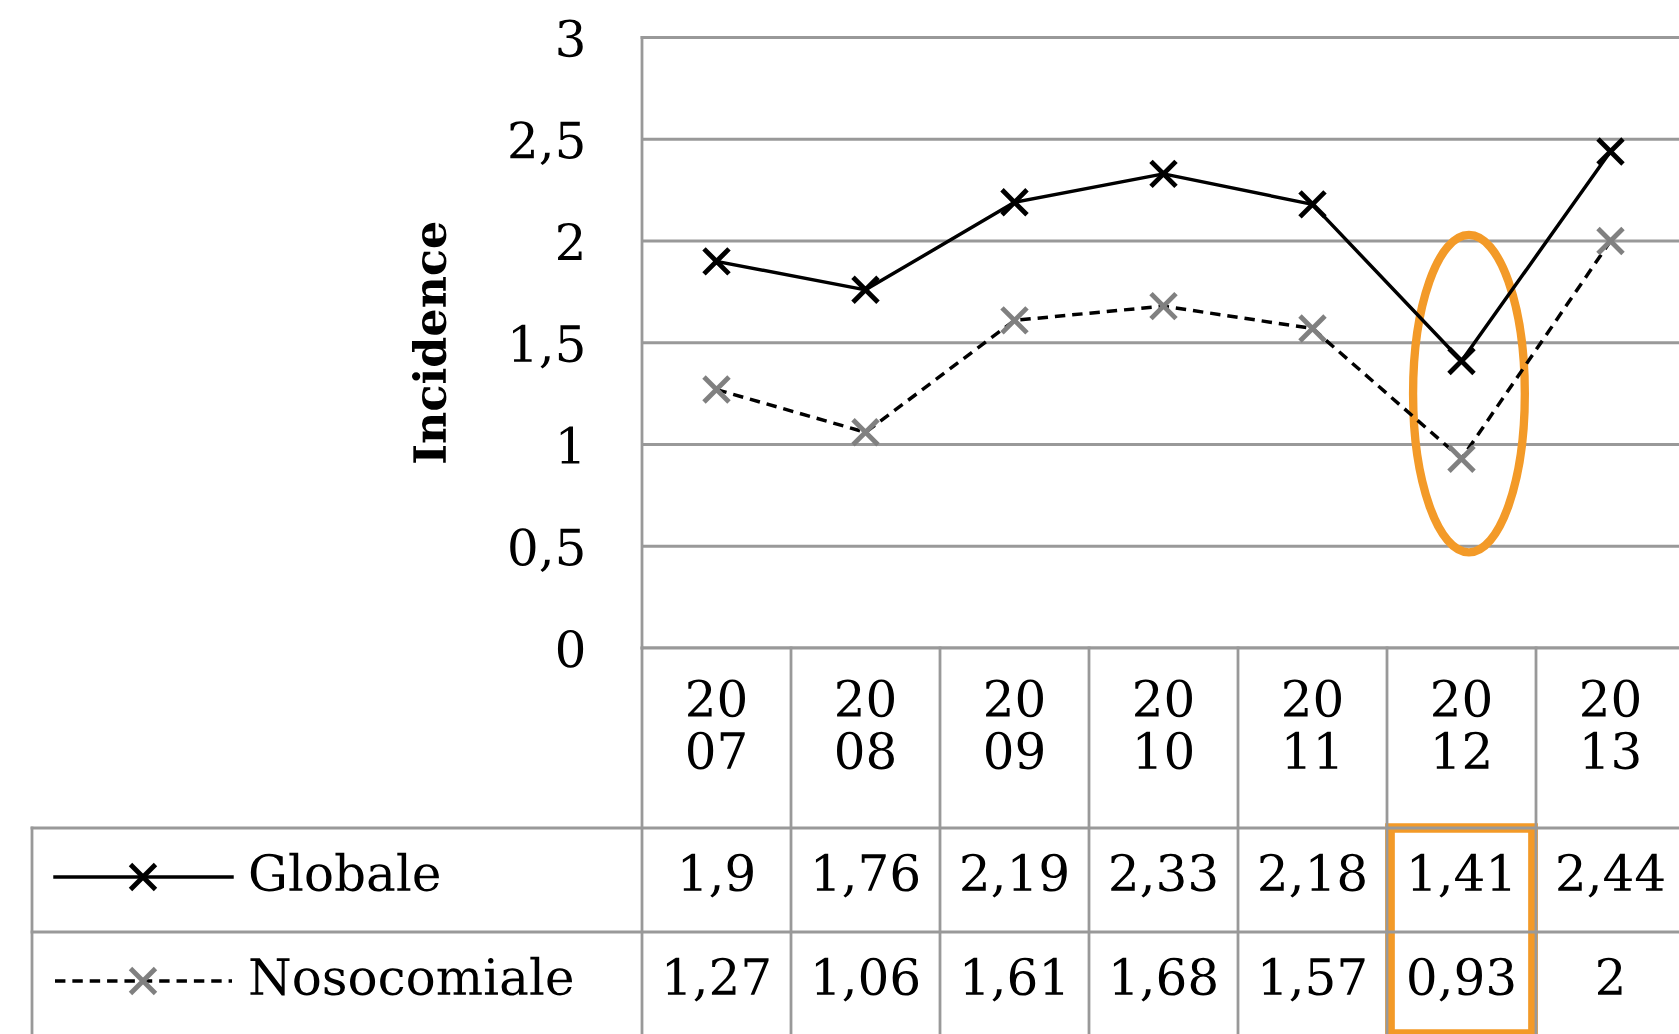  What do you see at coordinates (546, 143) in the screenshot?
I see `y-tick-label: 2,5` at bounding box center [546, 143].